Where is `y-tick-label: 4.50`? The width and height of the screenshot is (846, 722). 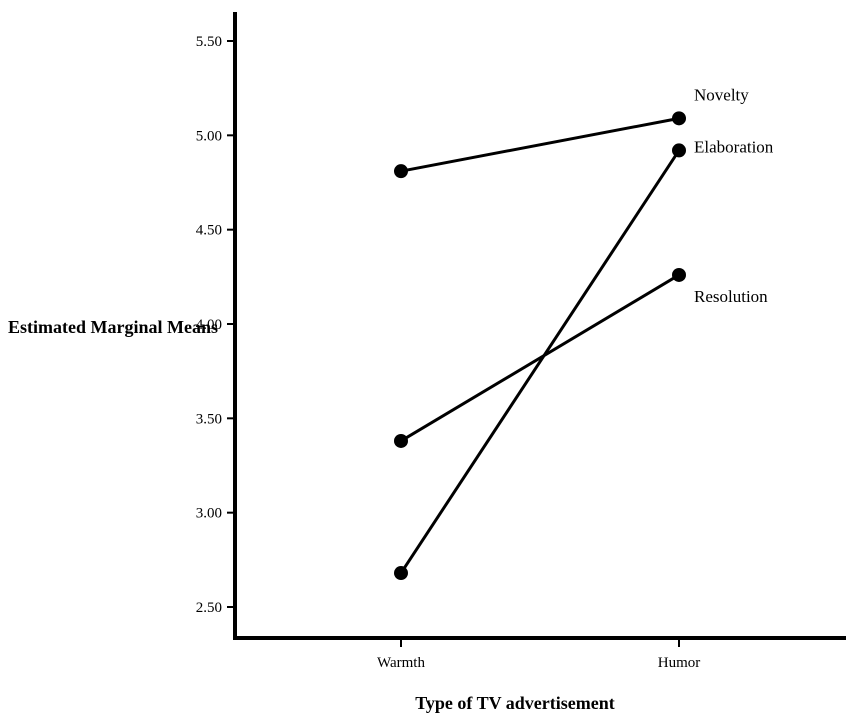 y-tick-label: 4.50 is located at coordinates (209, 231).